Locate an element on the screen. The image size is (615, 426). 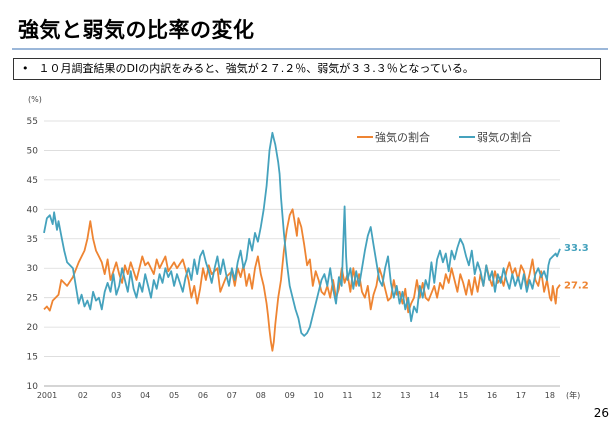
series-end-label-1: 27.2 is located at coordinates (576, 286).